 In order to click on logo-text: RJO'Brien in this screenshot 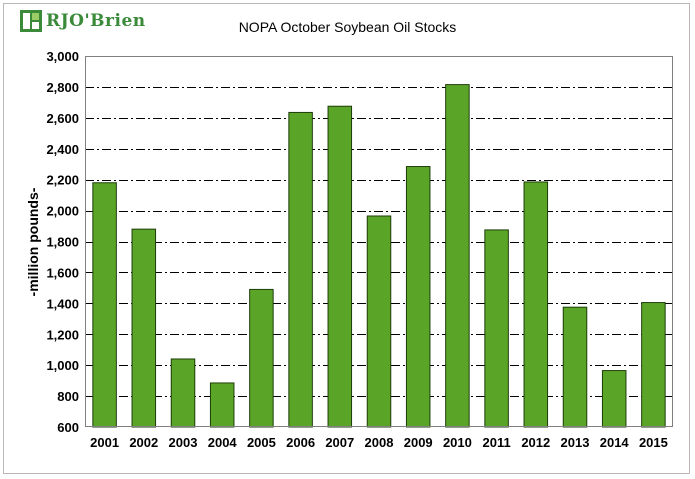, I will do `click(96, 21)`.